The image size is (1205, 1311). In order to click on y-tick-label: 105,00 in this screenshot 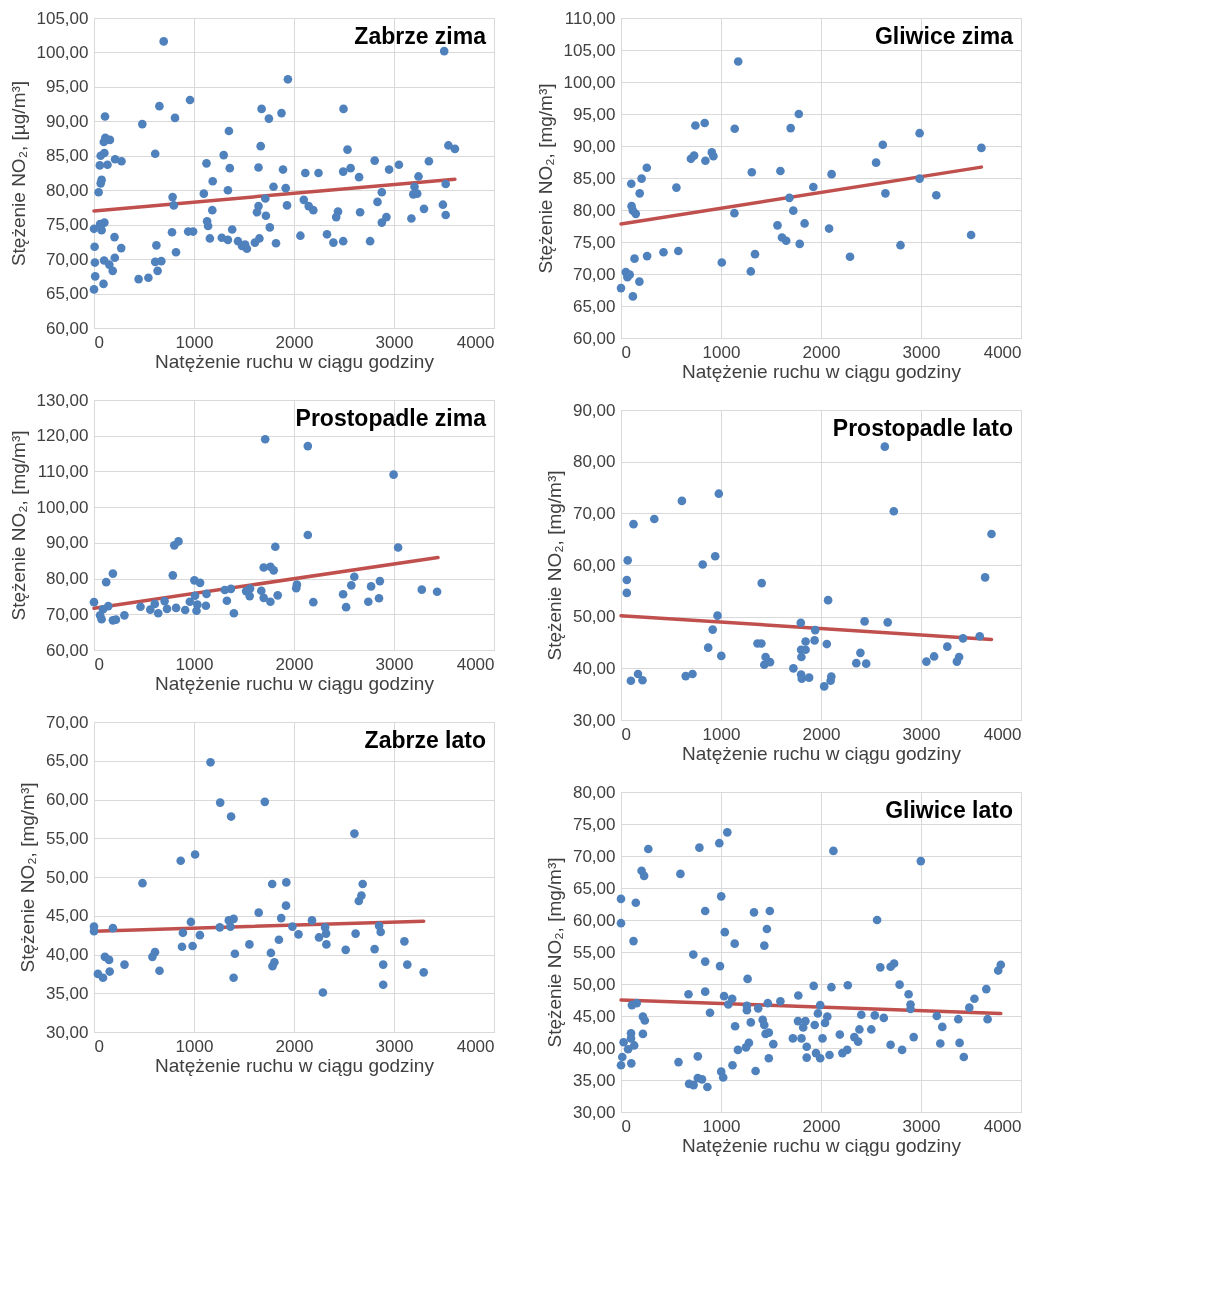, I will do `click(62, 18)`.